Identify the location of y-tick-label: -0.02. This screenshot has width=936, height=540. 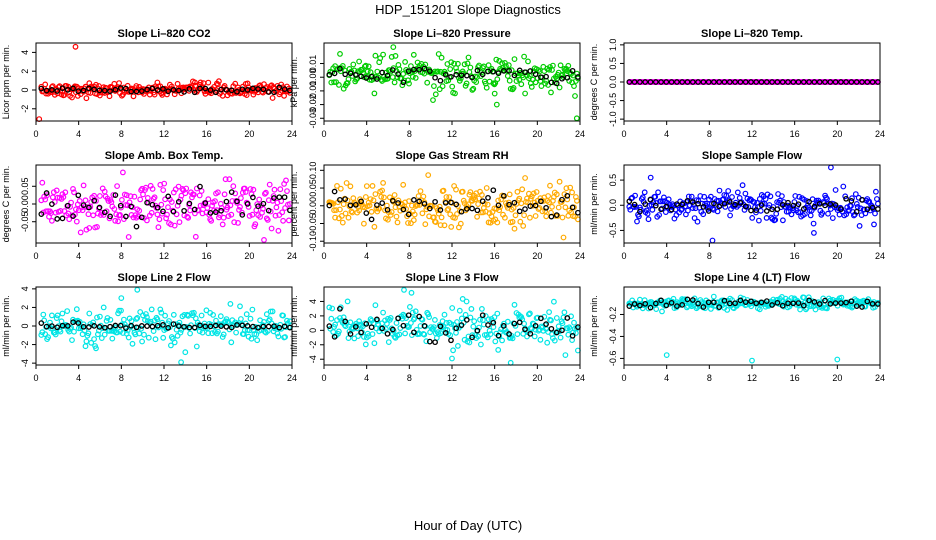
(313, 104).